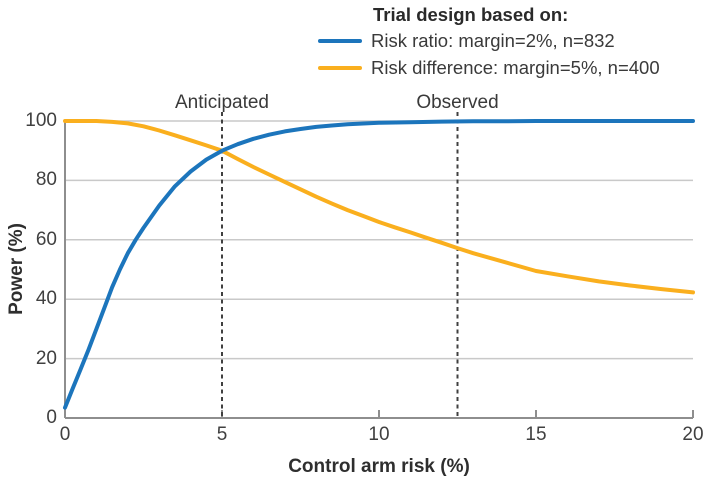 This screenshot has width=704, height=483. I want to click on y-tick-label-0: 0, so click(51, 417).